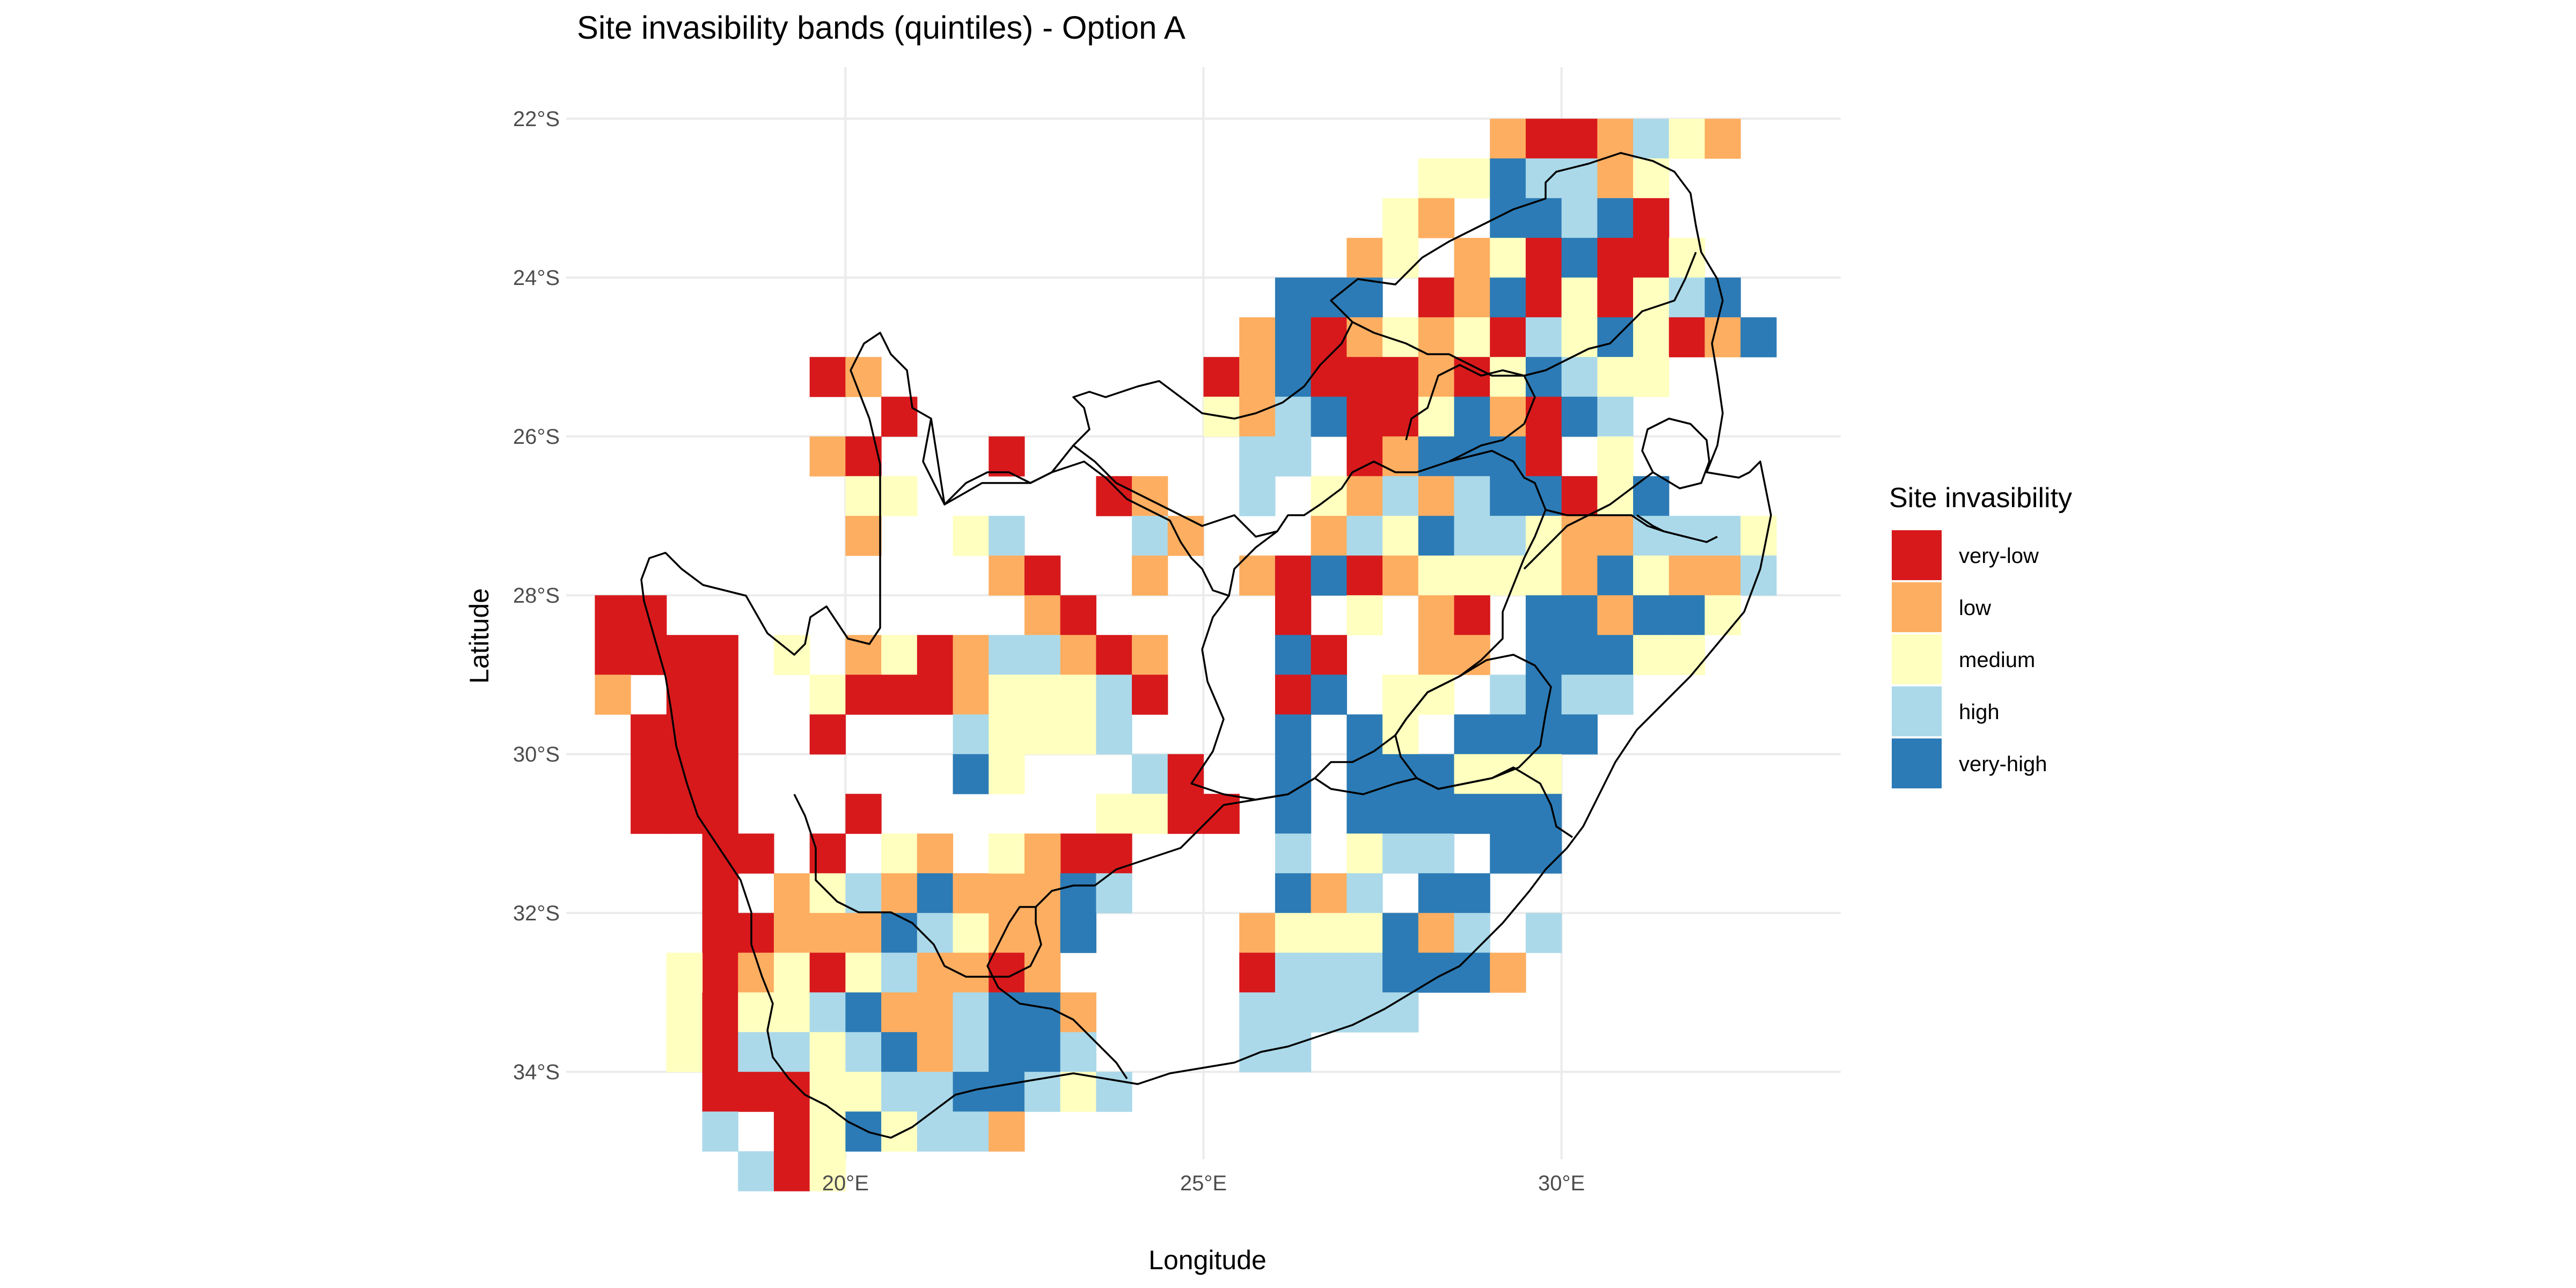  I want to click on western-cape-boundary, so click(960, 936).